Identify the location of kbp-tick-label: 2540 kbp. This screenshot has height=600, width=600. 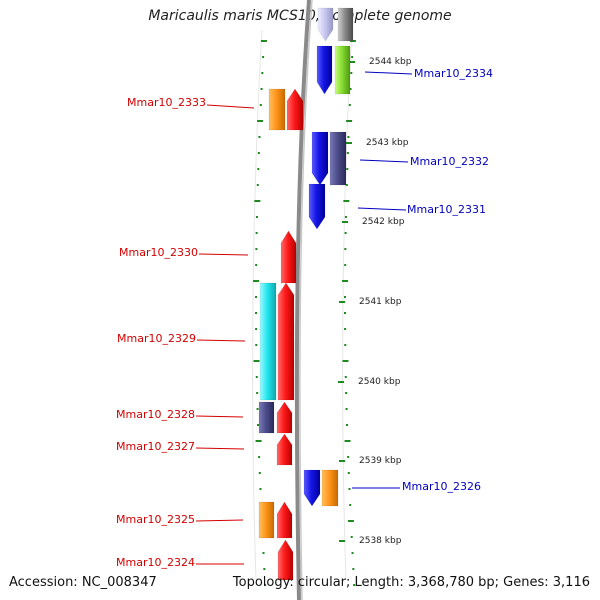
(379, 382).